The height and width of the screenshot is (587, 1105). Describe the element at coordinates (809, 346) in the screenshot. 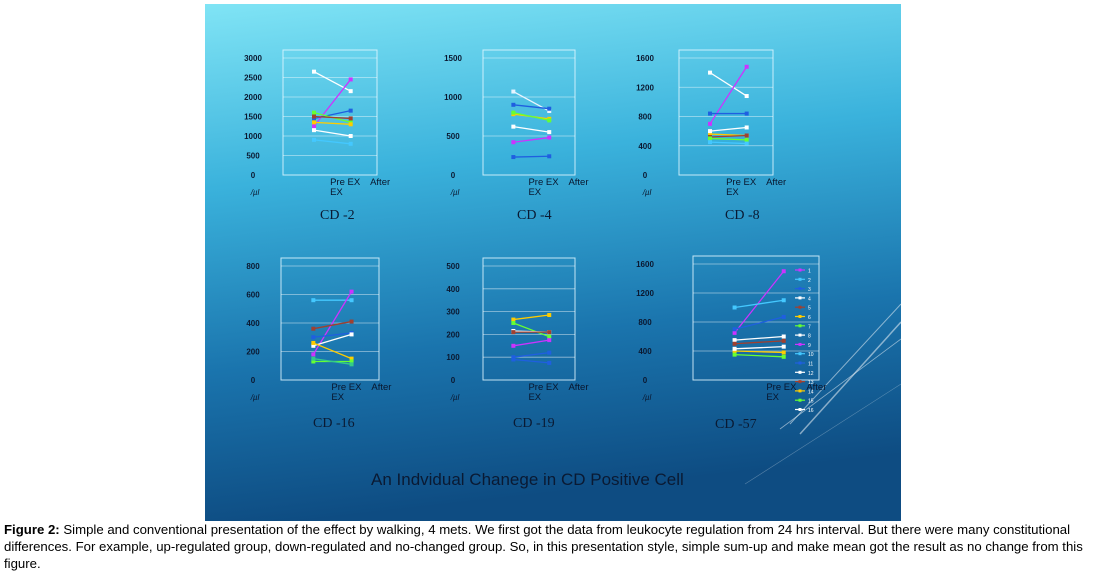

I see `legend-label: 9` at that location.